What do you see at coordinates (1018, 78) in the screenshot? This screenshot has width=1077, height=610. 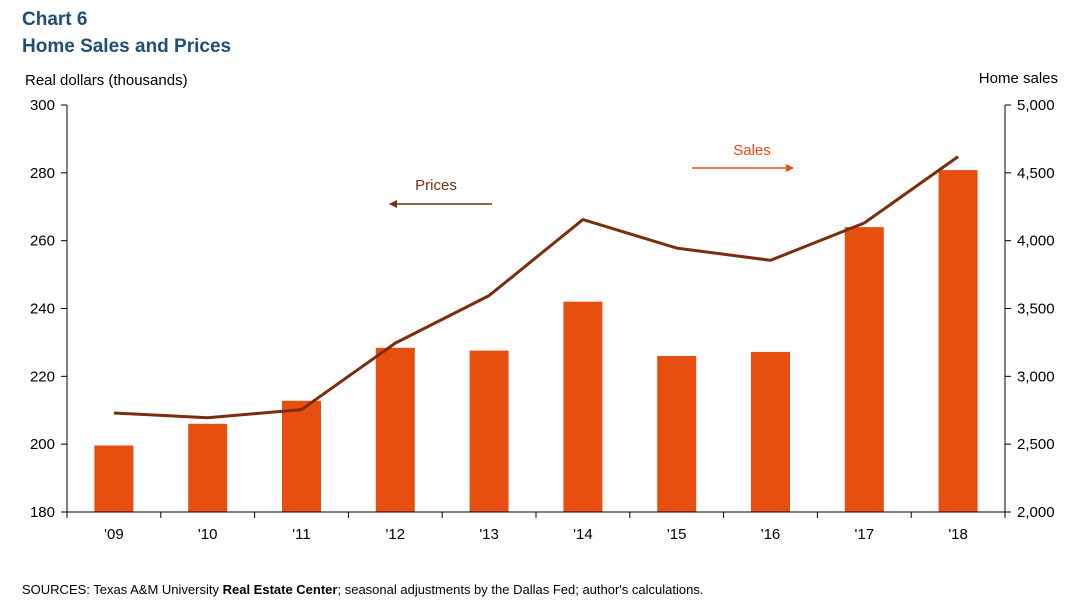 I see `right-axis-label: Home sales` at bounding box center [1018, 78].